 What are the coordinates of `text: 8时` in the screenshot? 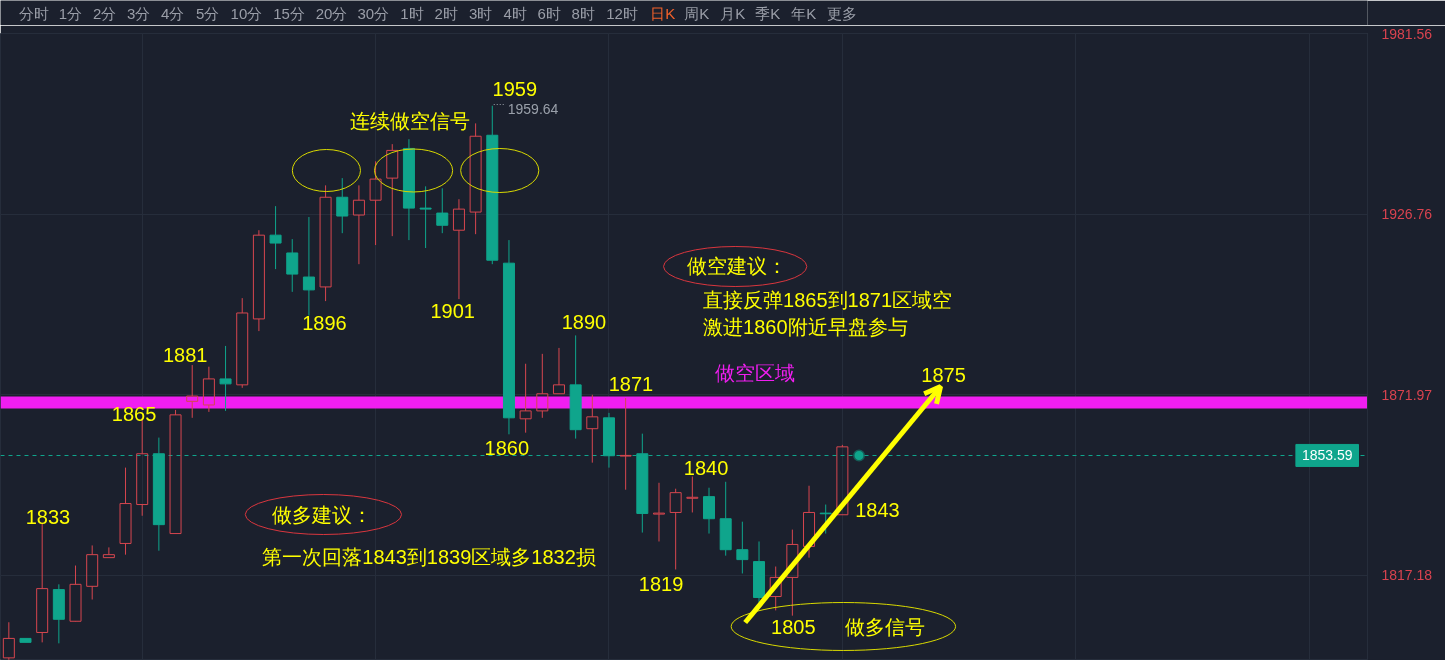 It's located at (583, 13).